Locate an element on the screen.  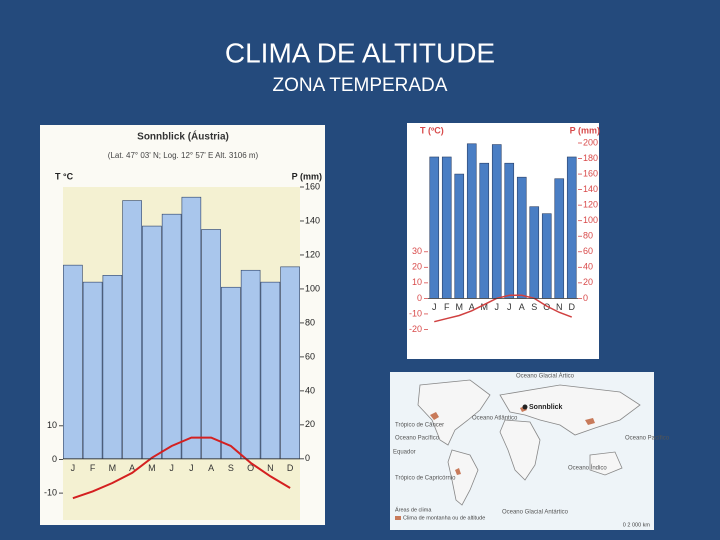
chart-title: Sonnblick (Áustria) is located at coordinates (183, 136).